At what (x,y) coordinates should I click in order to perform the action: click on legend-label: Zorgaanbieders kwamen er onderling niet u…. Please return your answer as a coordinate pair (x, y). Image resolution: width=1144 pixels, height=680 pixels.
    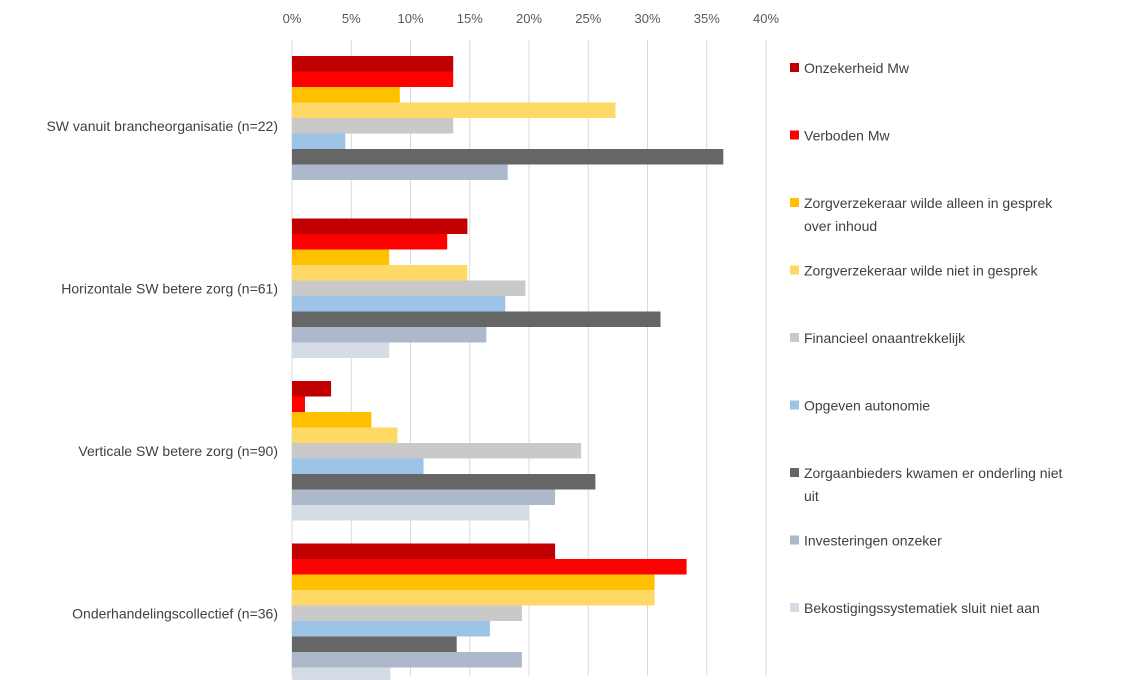
    Looking at the image, I should click on (933, 484).